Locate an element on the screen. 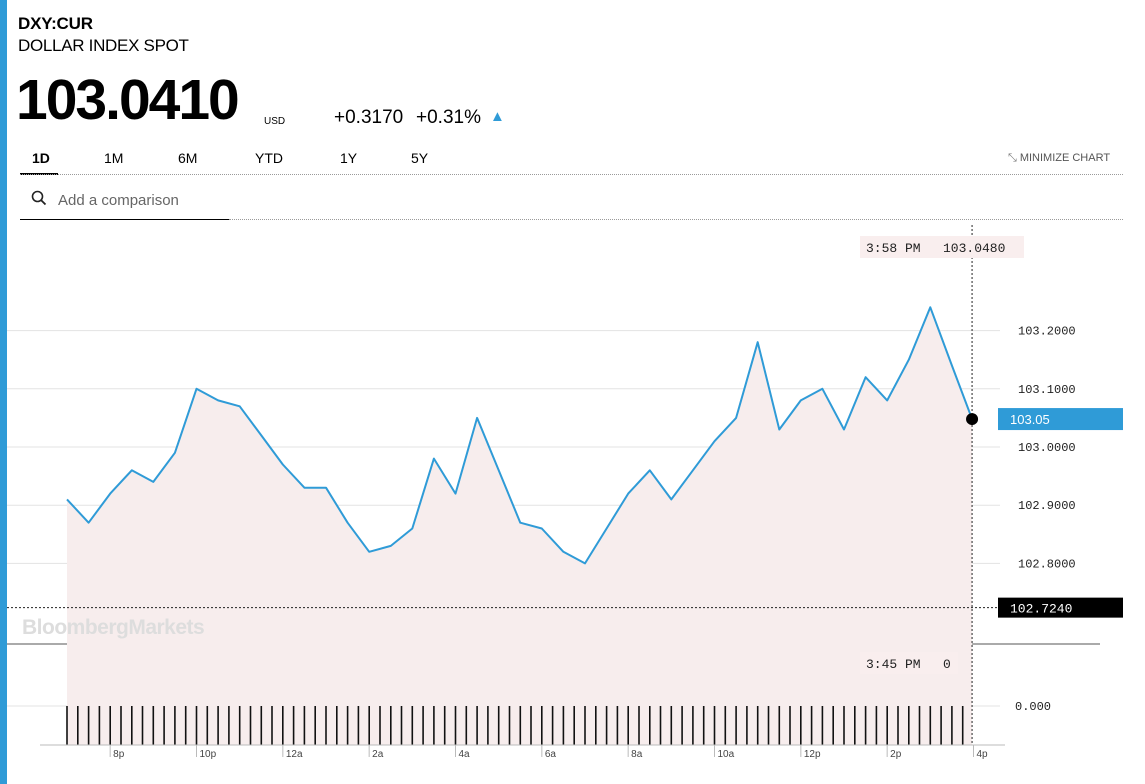  x-tick-label: 6a is located at coordinates (551, 754).